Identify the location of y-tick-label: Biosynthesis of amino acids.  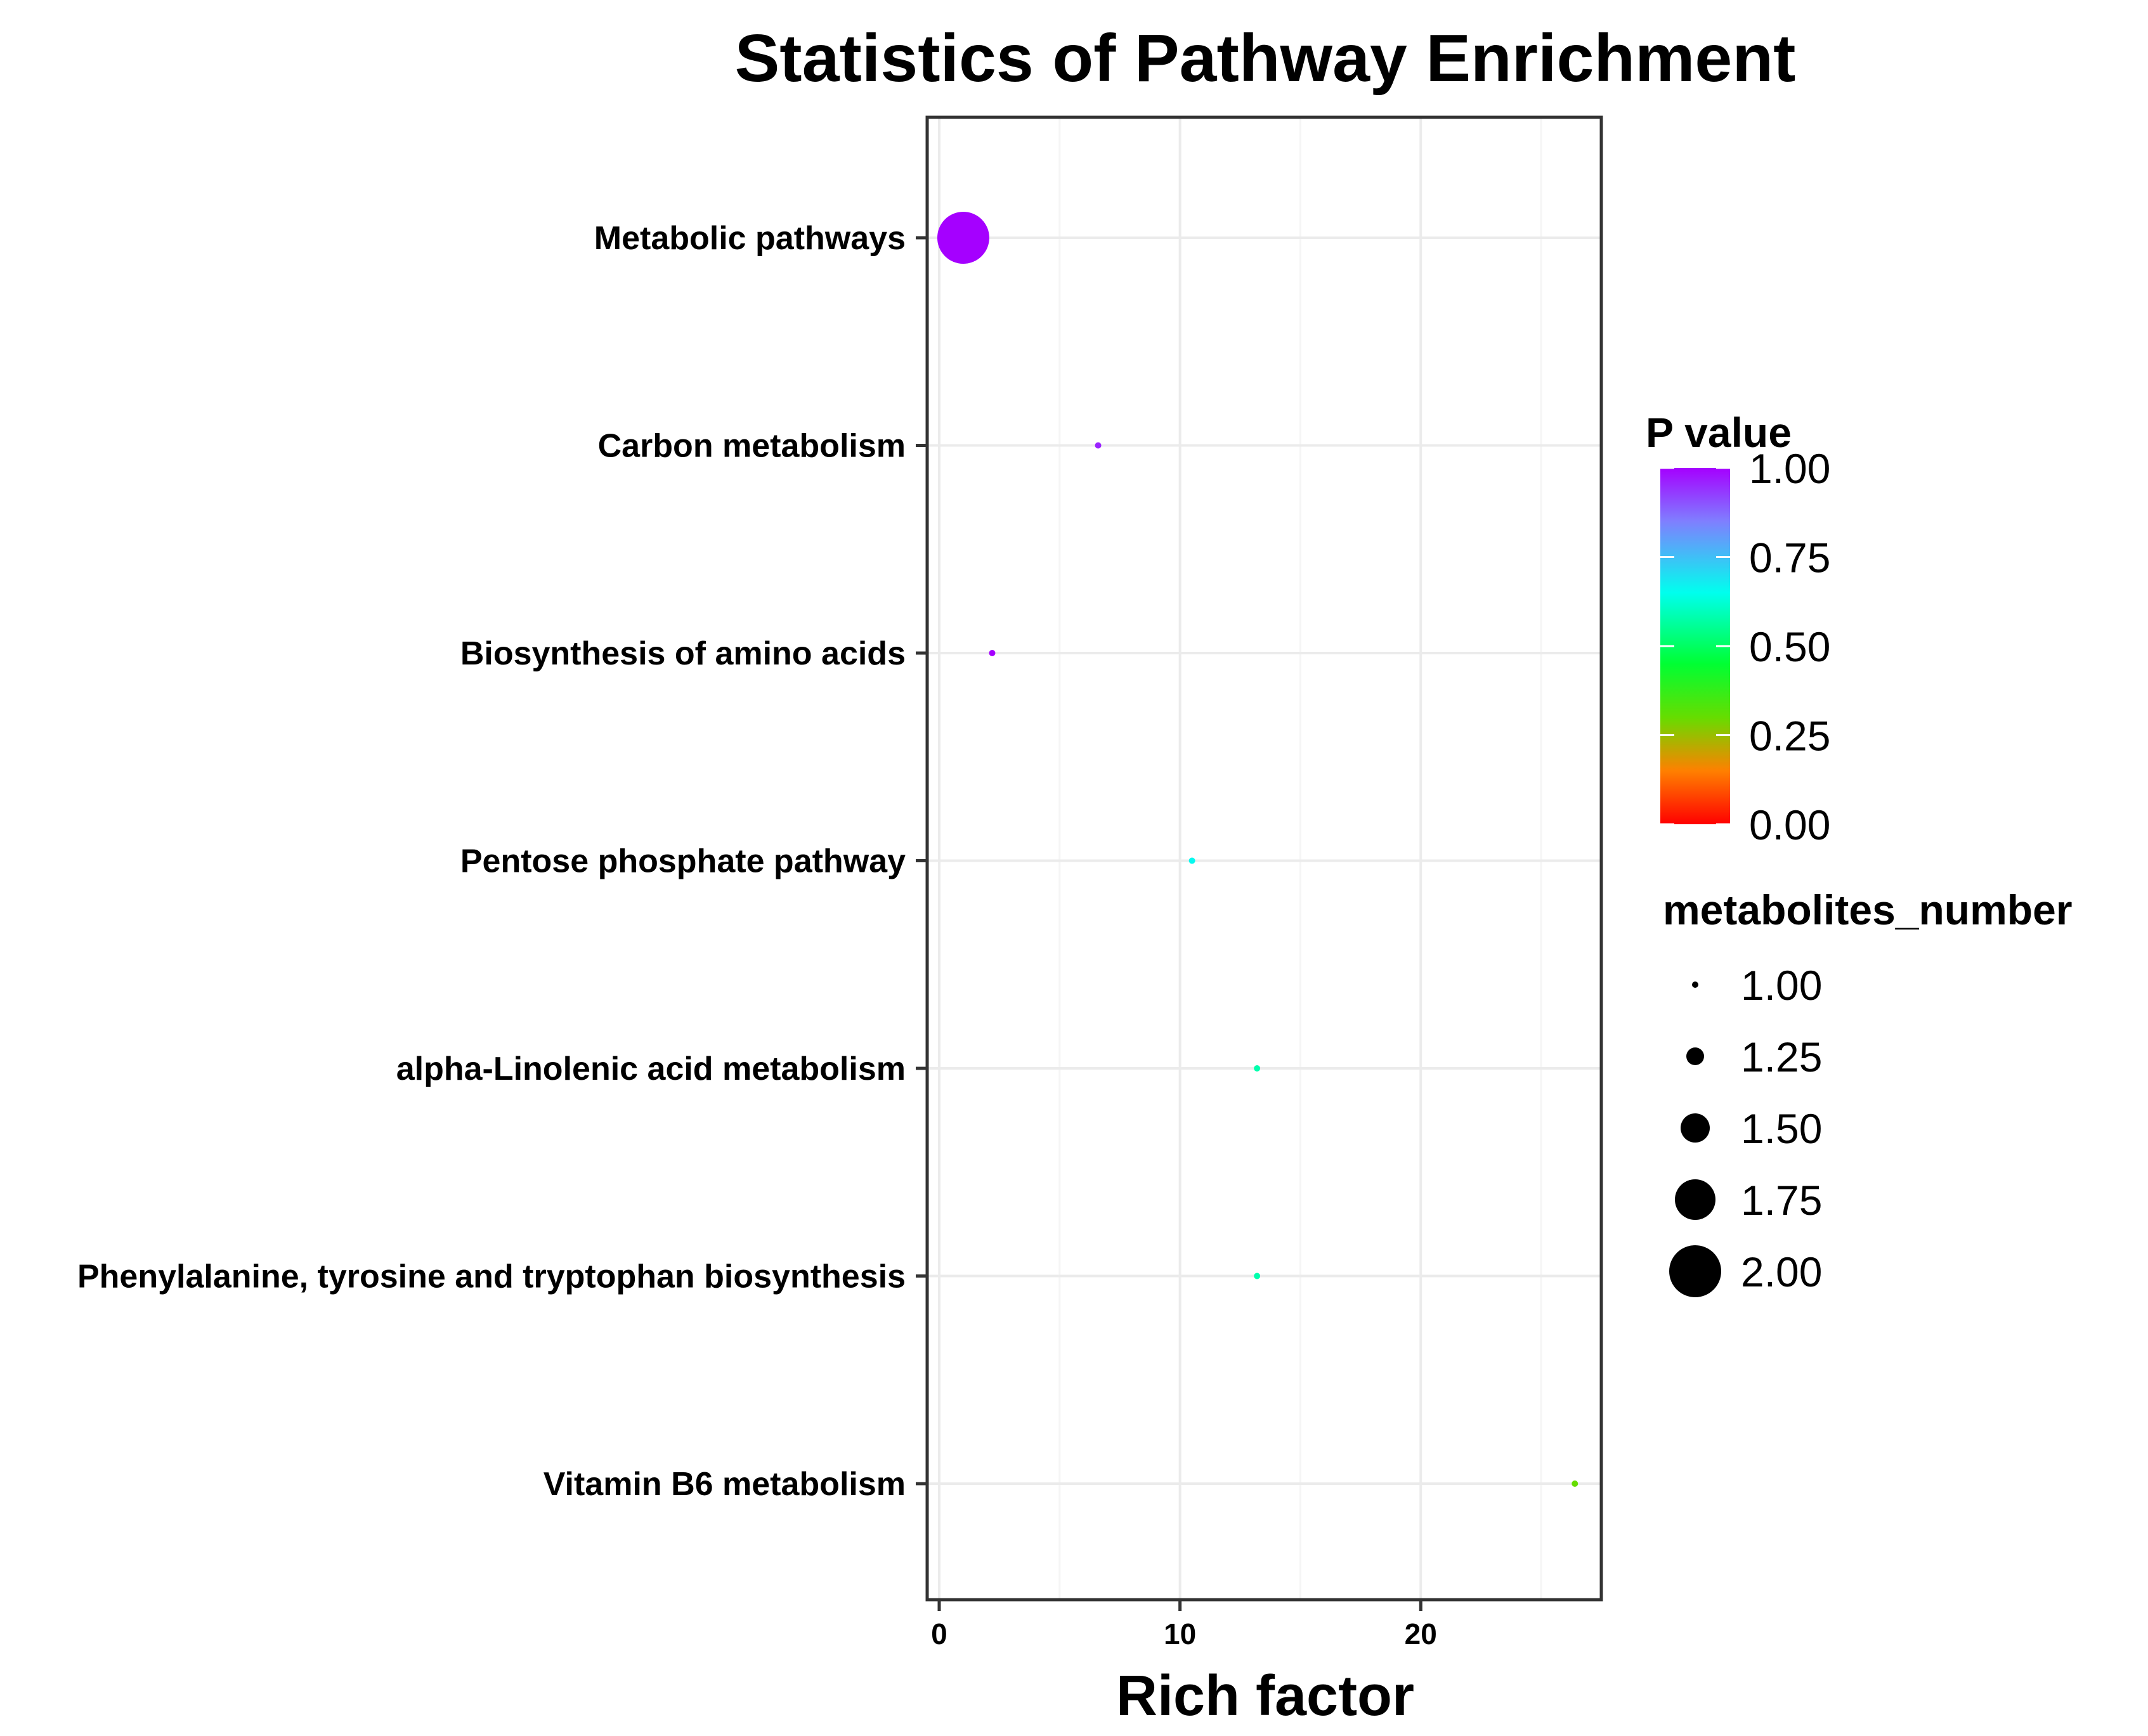
(683, 653).